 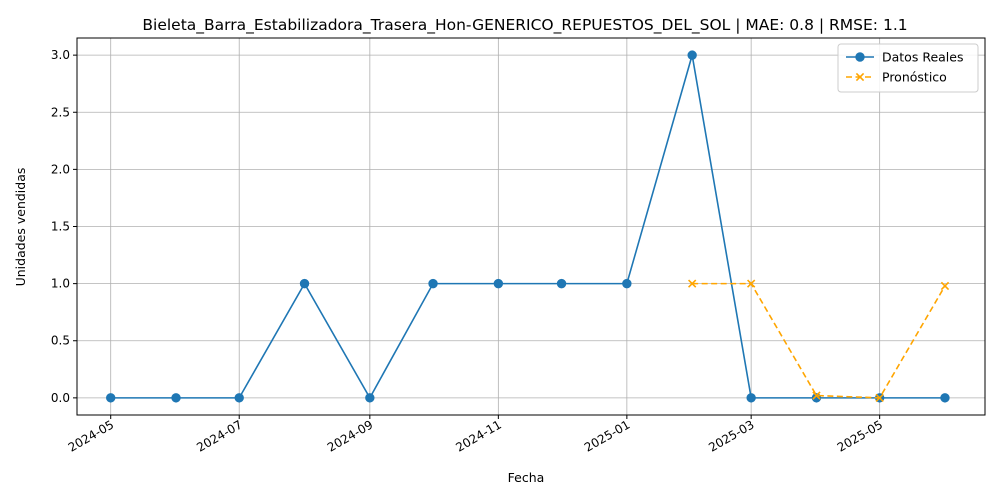 What do you see at coordinates (860, 435) in the screenshot?
I see `x-tick-label: 2025-05` at bounding box center [860, 435].